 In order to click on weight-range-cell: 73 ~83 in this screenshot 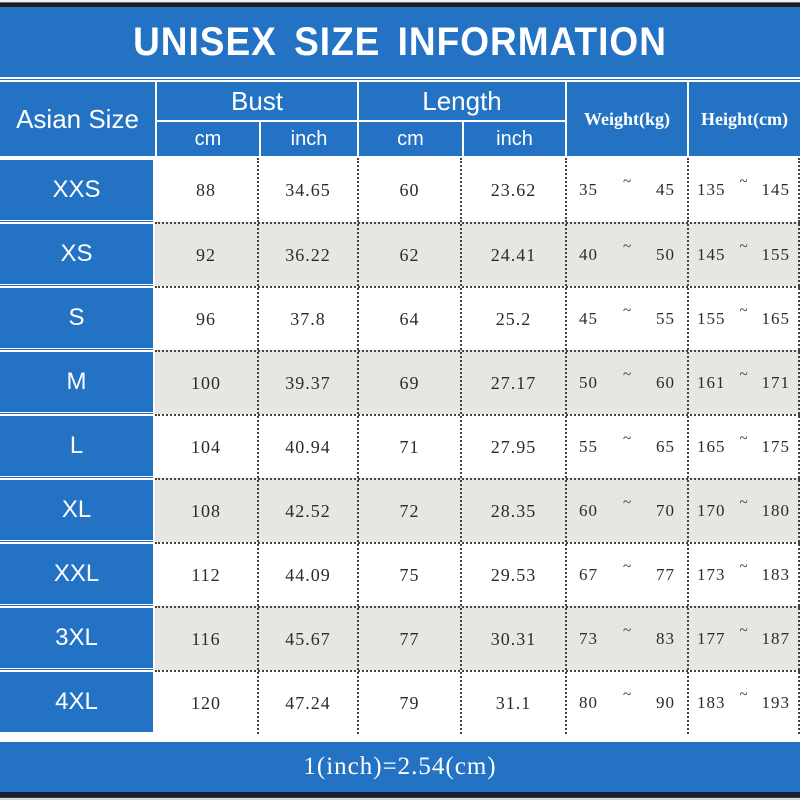, I will do `click(626, 639)`.